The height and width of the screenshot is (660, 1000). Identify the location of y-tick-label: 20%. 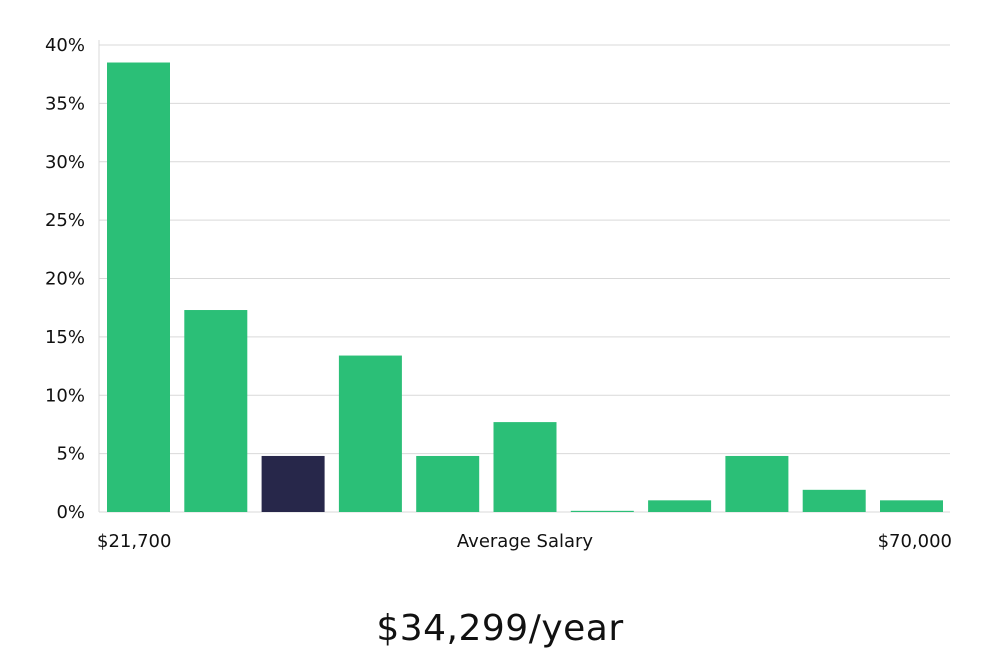
(65, 279).